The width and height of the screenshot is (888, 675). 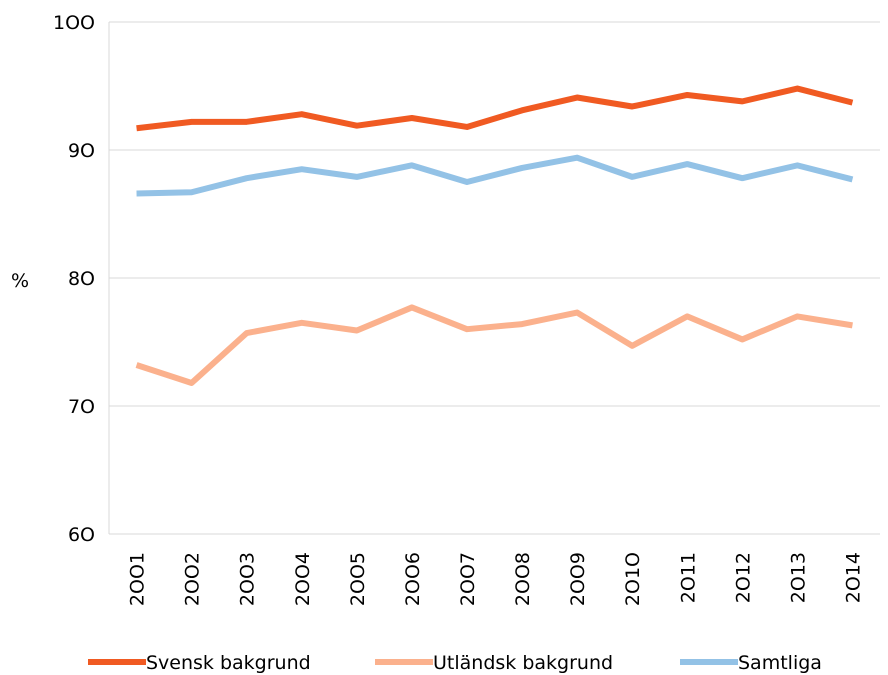 I want to click on x-tick-label: 2O13, so click(x=798, y=577).